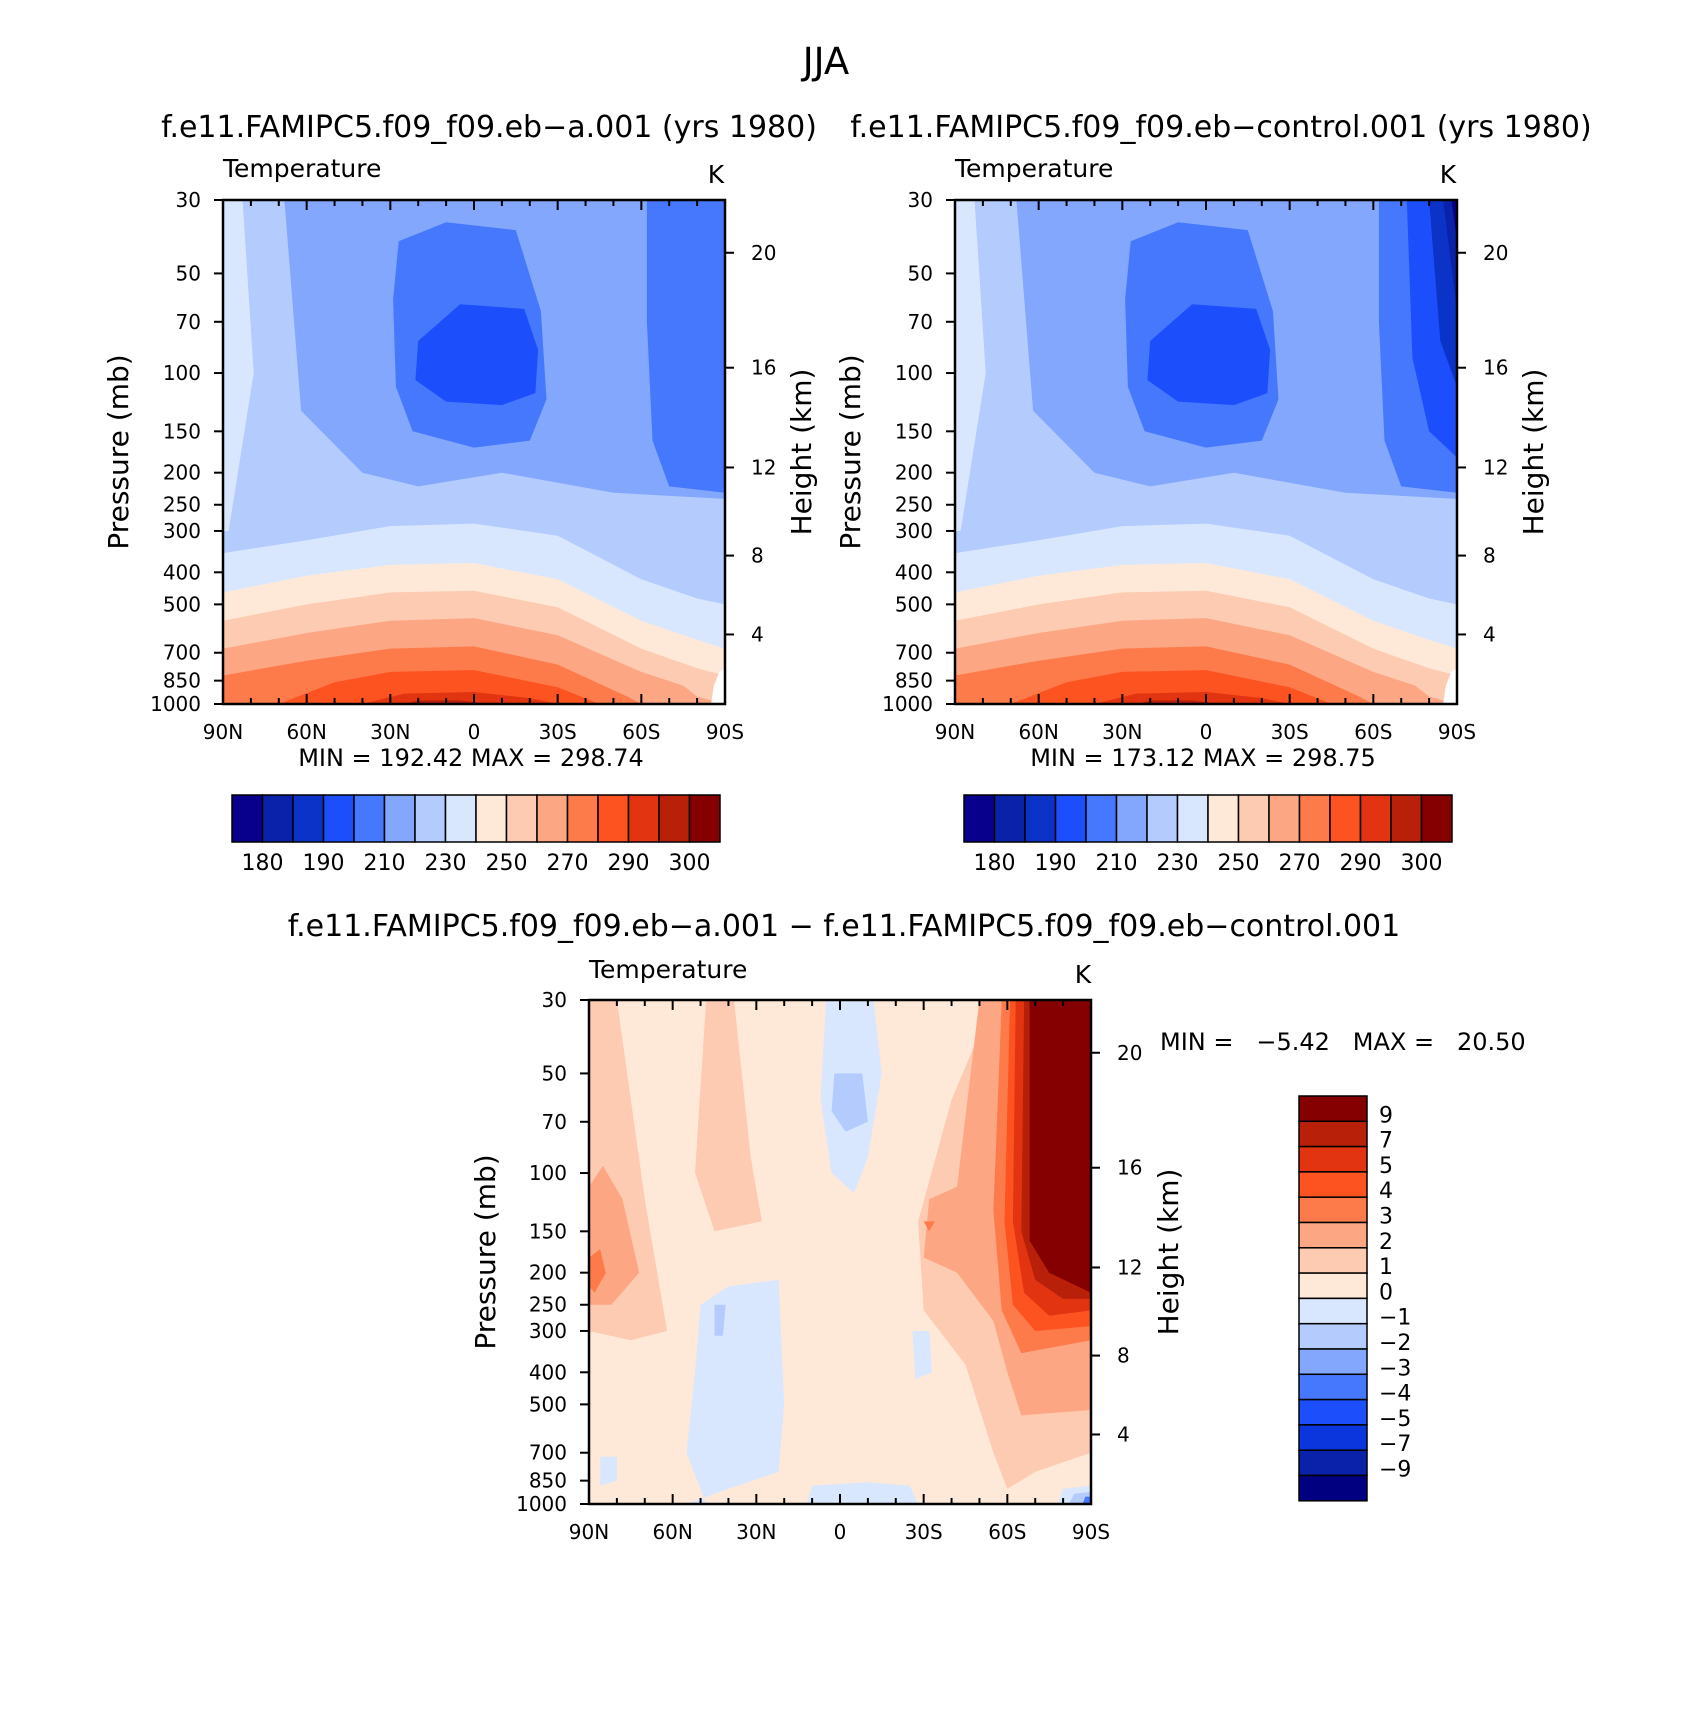 The height and width of the screenshot is (1714, 1688). What do you see at coordinates (756, 1532) in the screenshot?
I see `x-tick-label: 30N` at bounding box center [756, 1532].